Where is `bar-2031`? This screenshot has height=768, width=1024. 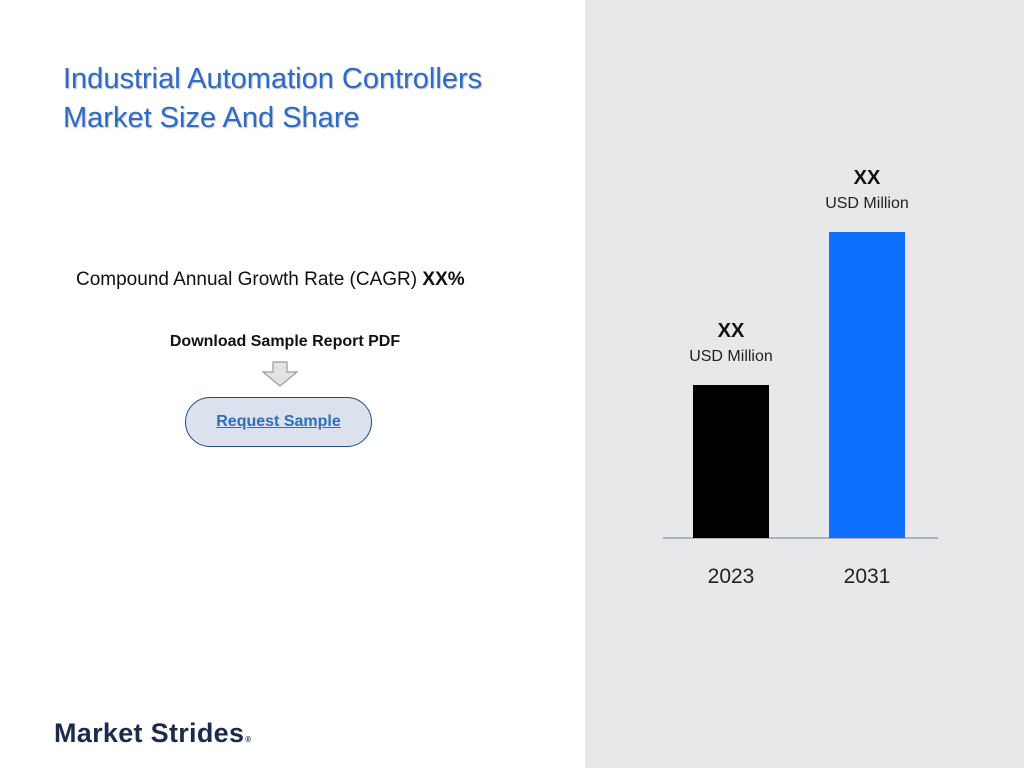
bar-2031 is located at coordinates (867, 385).